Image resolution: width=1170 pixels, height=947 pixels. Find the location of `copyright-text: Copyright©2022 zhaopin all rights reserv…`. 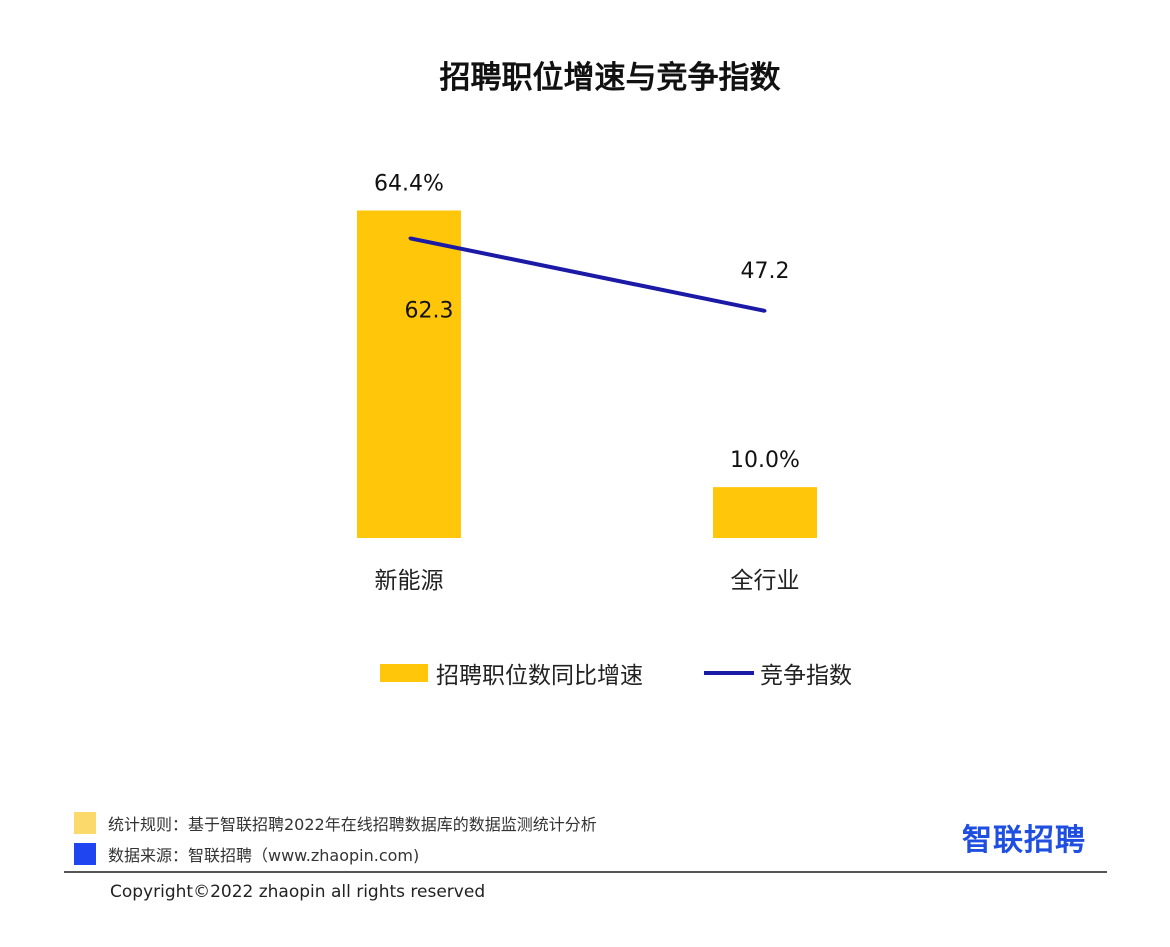

copyright-text: Copyright©2022 zhaopin all rights reserv… is located at coordinates (298, 892).